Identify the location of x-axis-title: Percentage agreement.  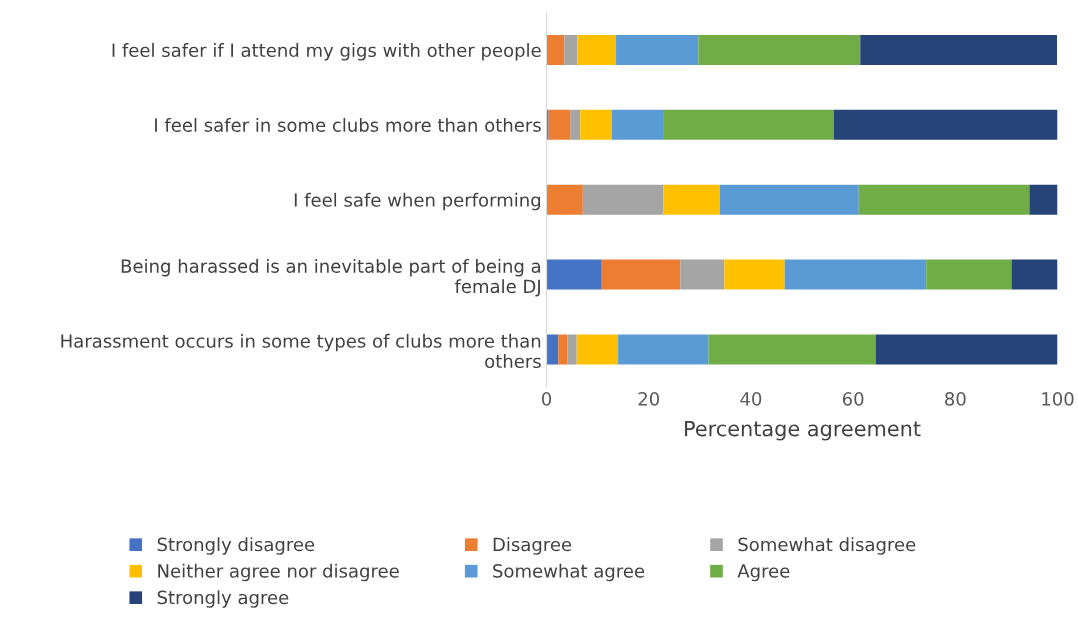
(803, 430).